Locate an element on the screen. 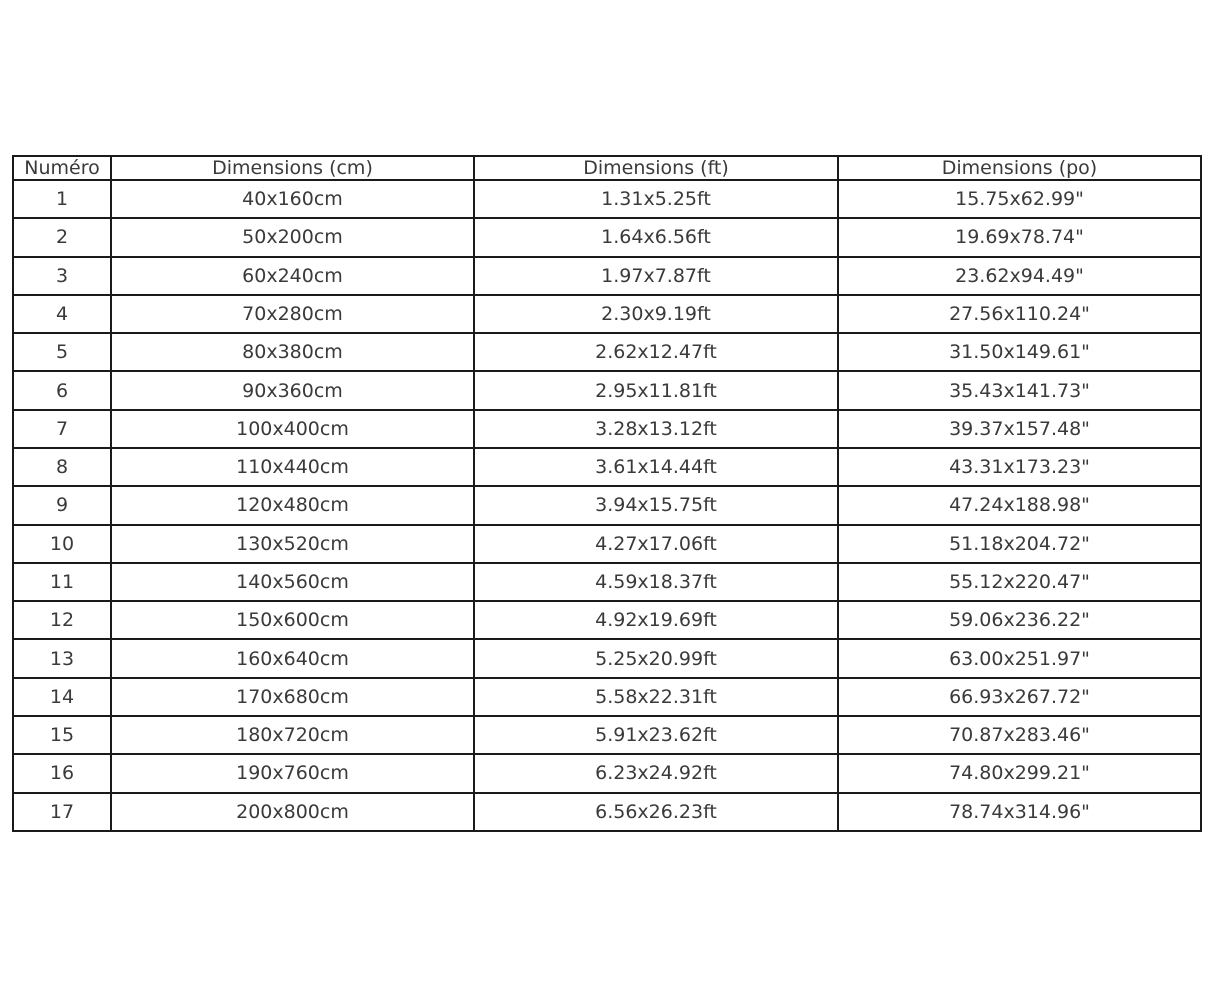 This screenshot has height=989, width=1214. table-row: 14 170x680cm 5.58x22.31ft 66.93x267.72" is located at coordinates (607, 696).